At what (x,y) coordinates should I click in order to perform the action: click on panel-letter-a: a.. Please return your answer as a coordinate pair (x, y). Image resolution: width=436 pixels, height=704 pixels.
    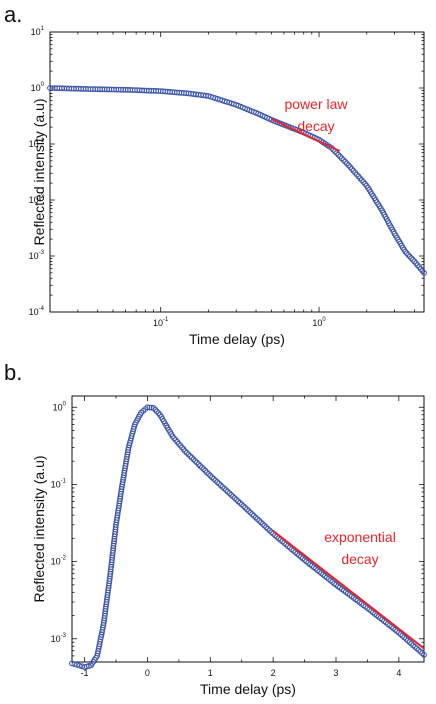
    Looking at the image, I should click on (13, 14).